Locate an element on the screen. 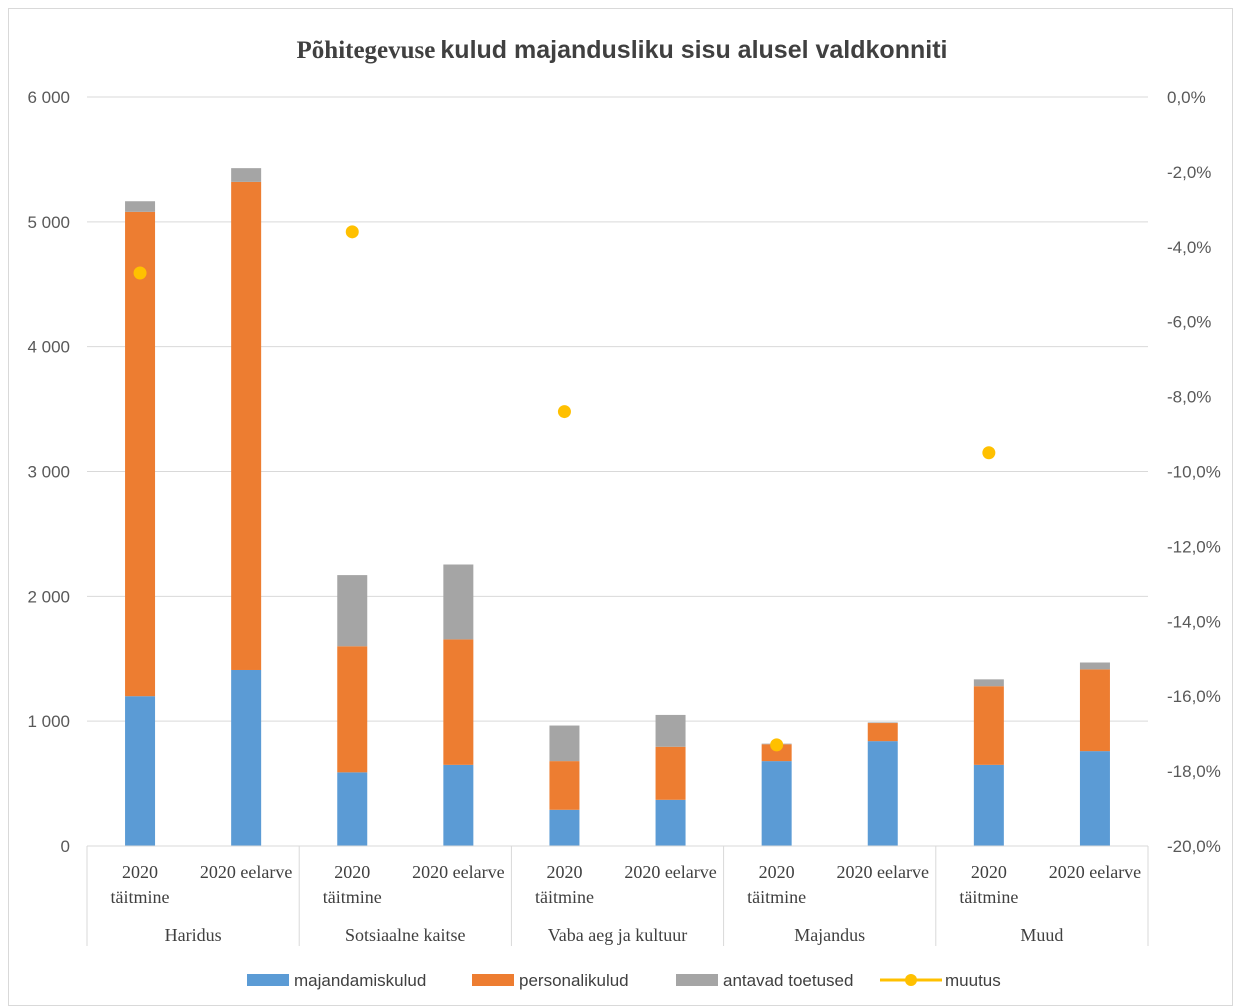 This screenshot has width=1235, height=1008. group-label: Majandus is located at coordinates (829, 935).